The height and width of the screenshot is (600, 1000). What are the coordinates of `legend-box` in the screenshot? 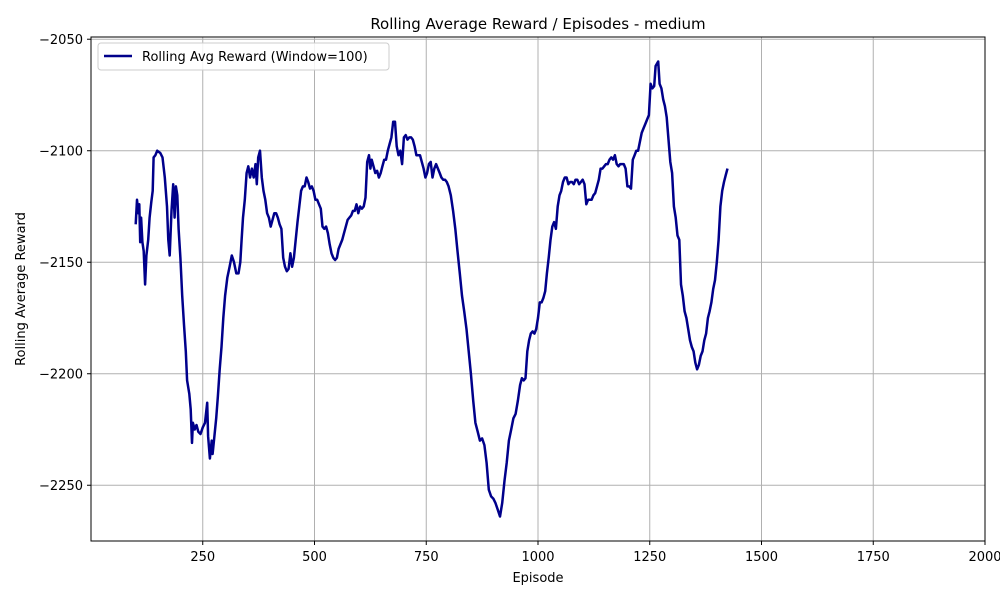 It's located at (243, 56).